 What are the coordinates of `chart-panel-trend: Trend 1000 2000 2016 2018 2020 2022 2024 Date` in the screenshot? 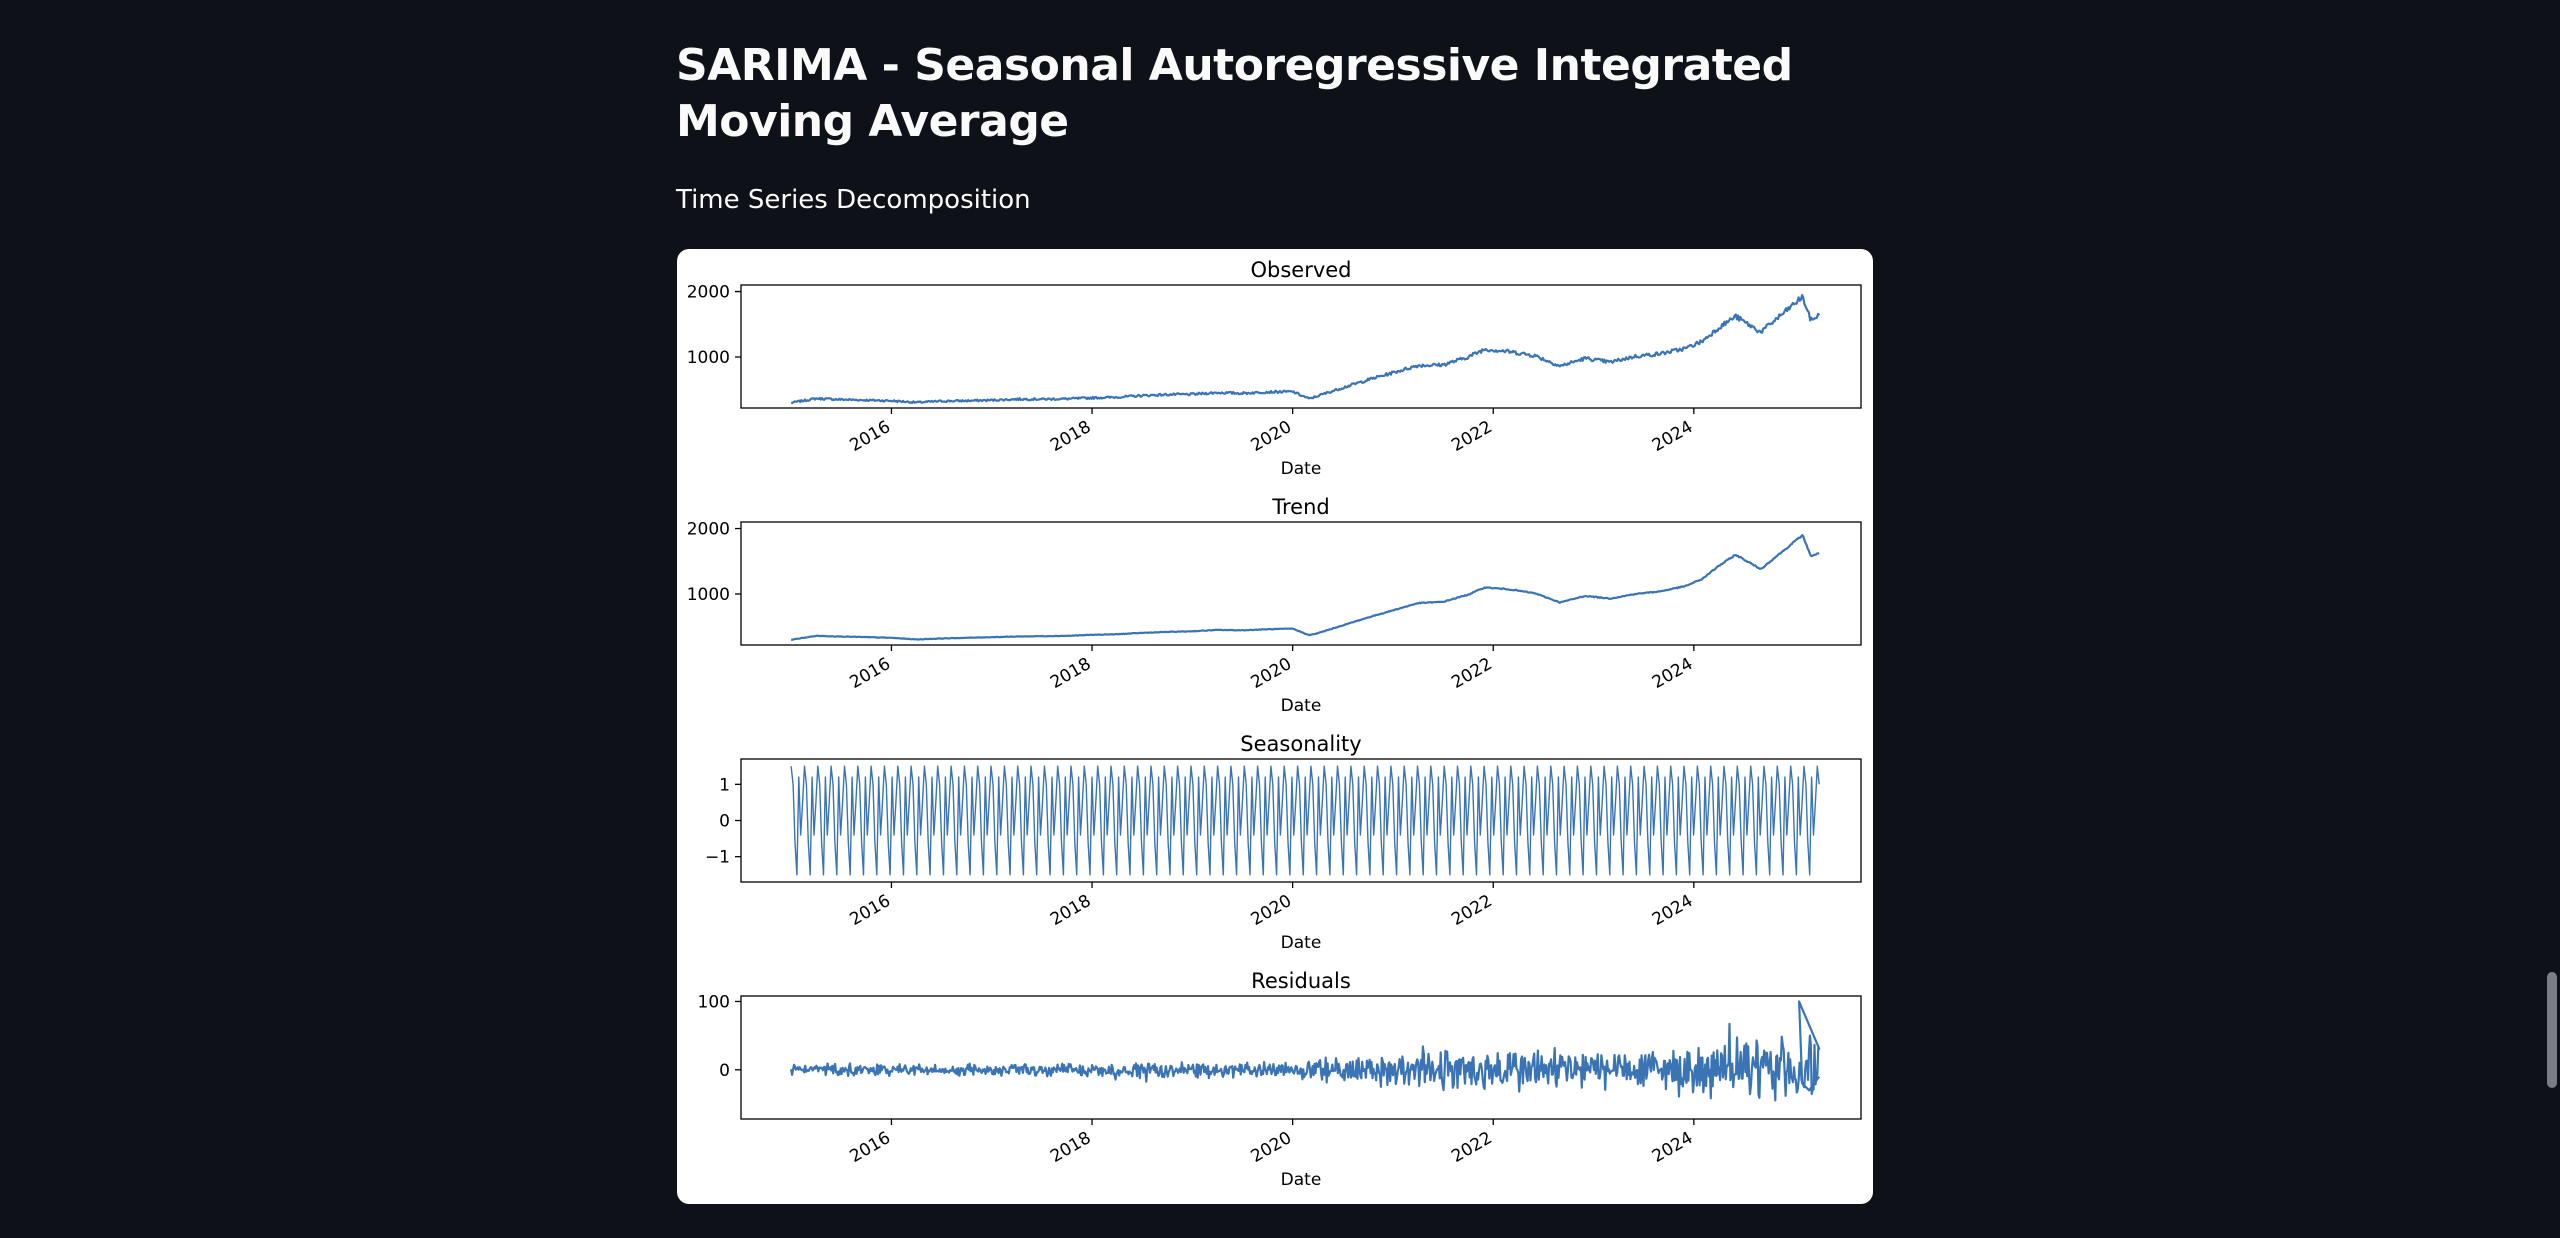 It's located at (1274, 605).